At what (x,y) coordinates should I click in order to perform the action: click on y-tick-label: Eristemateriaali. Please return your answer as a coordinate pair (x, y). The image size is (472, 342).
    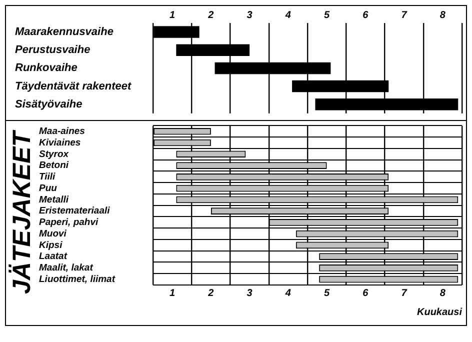
    Looking at the image, I should click on (74, 211).